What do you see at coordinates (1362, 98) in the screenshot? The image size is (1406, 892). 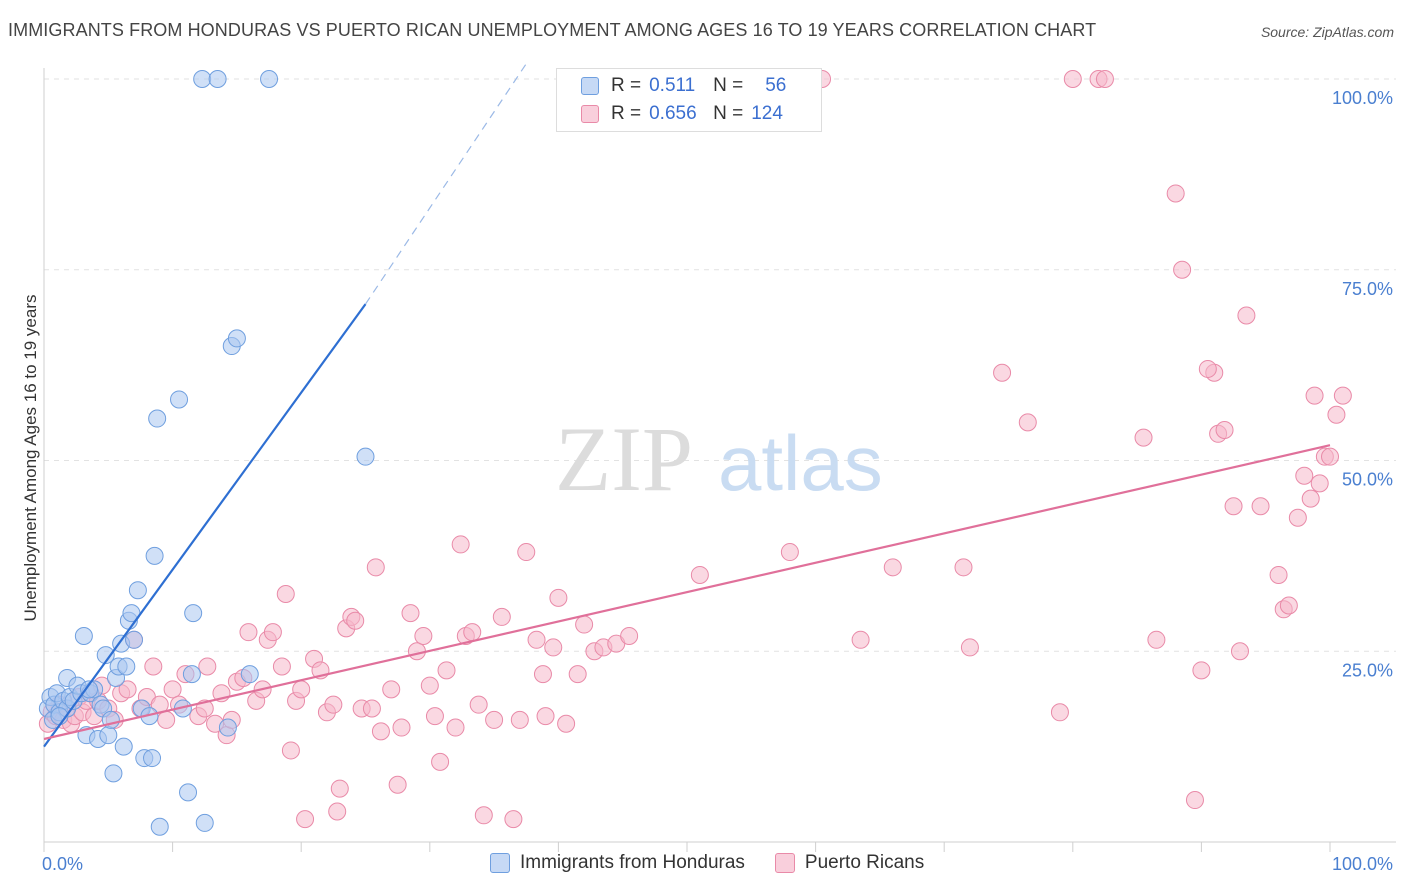 I see `y-tick-label: 100.0%` at bounding box center [1362, 98].